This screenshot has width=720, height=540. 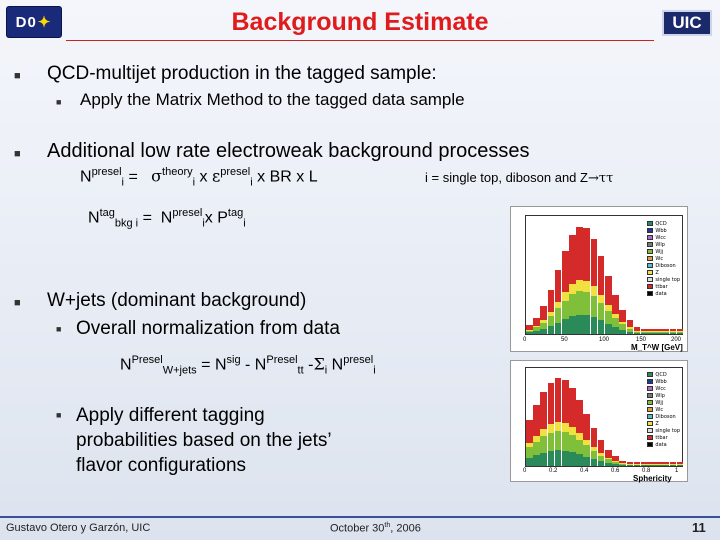 I want to click on bullet-3-sub-text: Overall normalization from data, so click(x=208, y=328).